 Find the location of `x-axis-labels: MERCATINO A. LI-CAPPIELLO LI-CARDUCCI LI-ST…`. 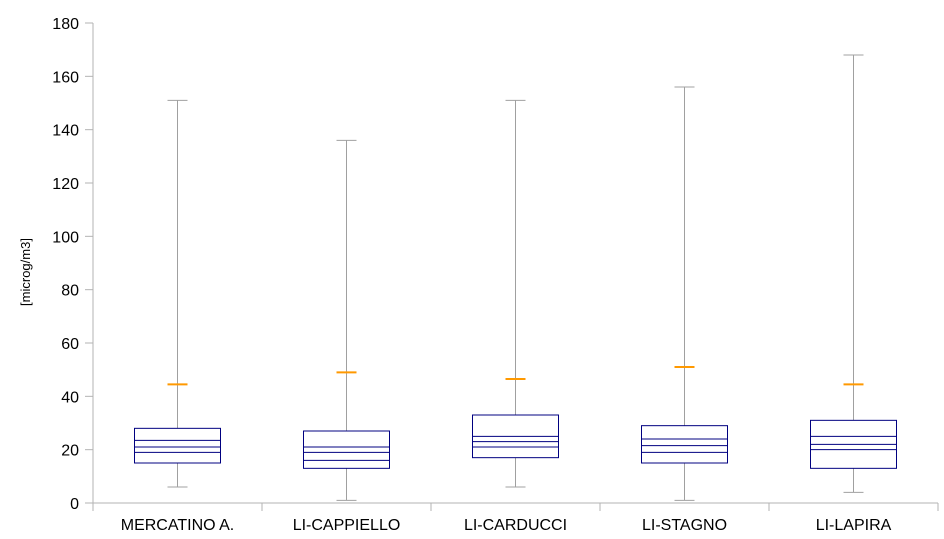

x-axis-labels: MERCATINO A. LI-CAPPIELLO LI-CARDUCCI LI-ST… is located at coordinates (506, 525).